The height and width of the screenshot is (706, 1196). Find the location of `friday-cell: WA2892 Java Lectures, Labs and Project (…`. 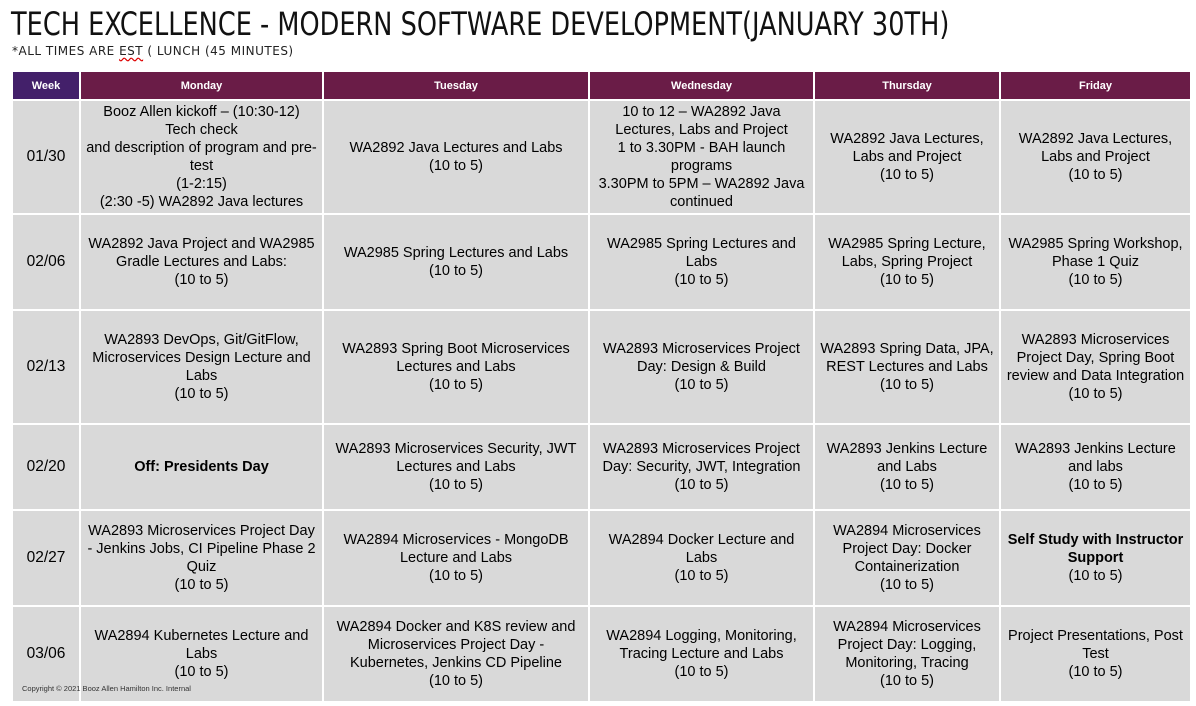

friday-cell: WA2892 Java Lectures, Labs and Project (… is located at coordinates (1095, 157).